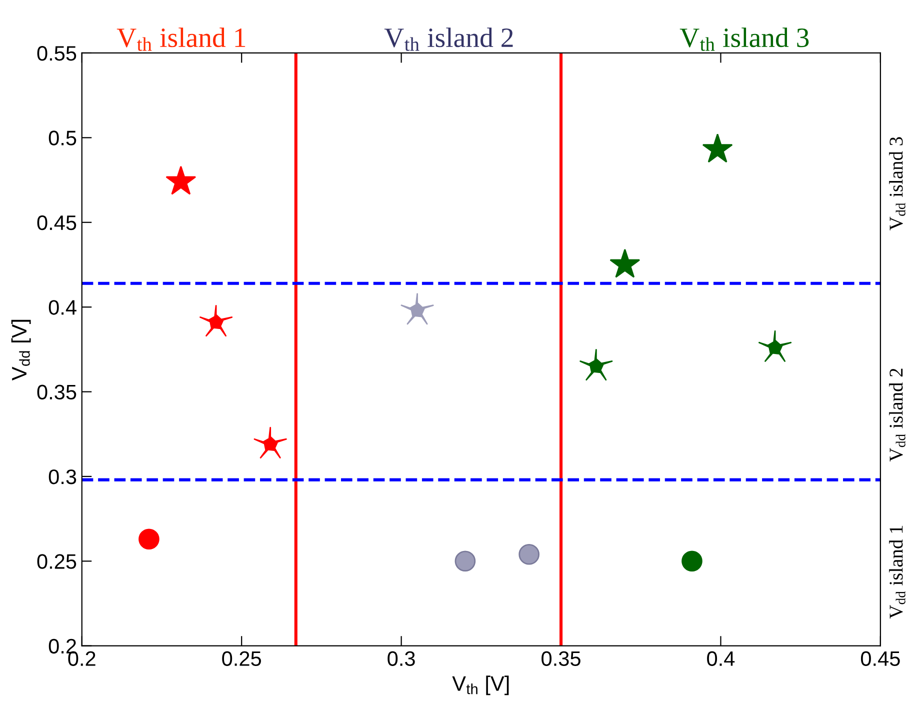 This screenshot has height=716, width=920. What do you see at coordinates (897, 572) in the screenshot?
I see `text: V$_{dd}$ island 1` at bounding box center [897, 572].